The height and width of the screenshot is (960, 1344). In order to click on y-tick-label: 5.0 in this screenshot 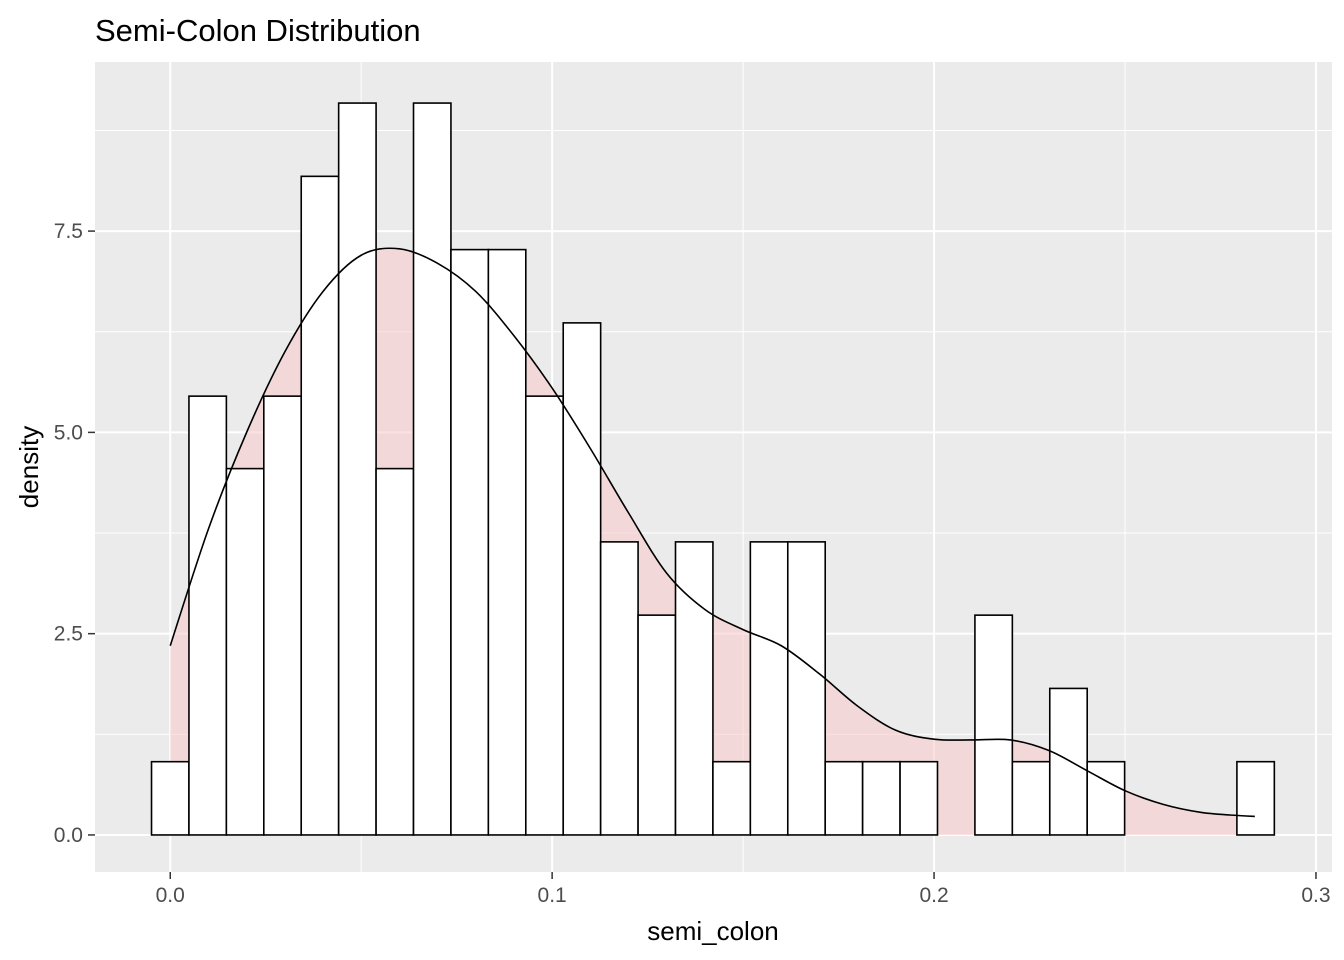, I will do `click(68, 432)`.